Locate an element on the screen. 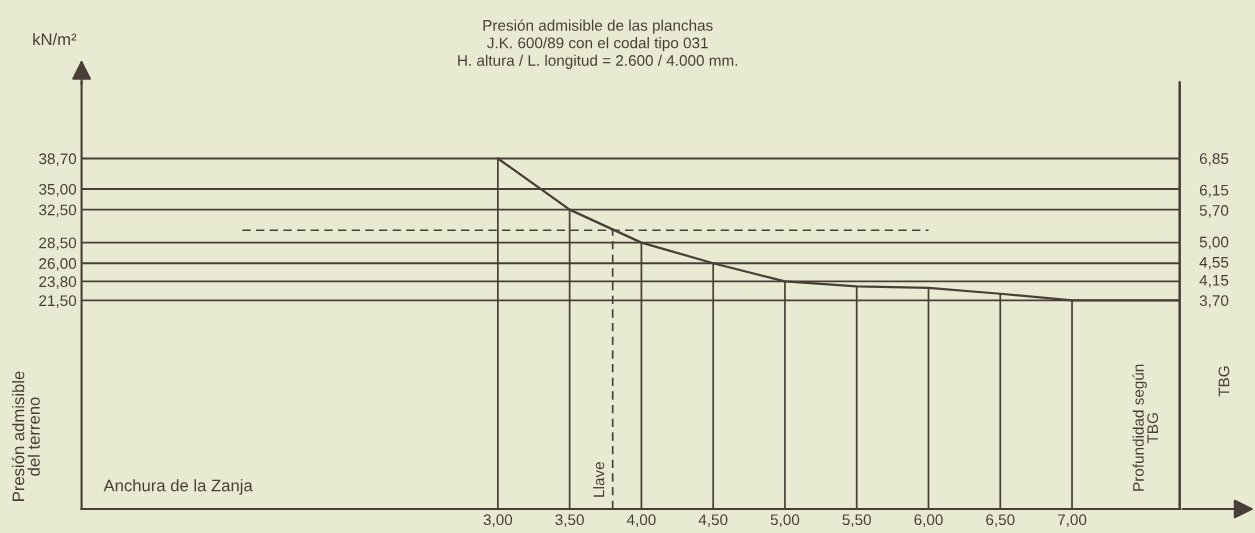  y-tick-label: 23,80 is located at coordinates (58, 282).